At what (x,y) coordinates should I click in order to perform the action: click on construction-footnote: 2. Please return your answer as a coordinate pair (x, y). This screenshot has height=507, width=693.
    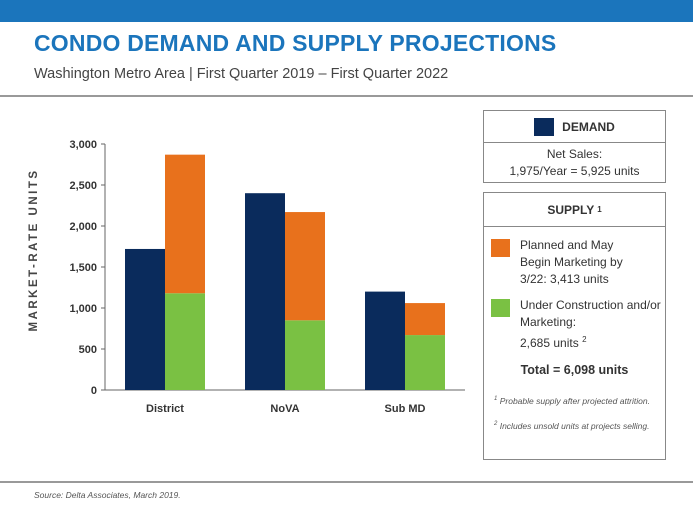
    Looking at the image, I should click on (584, 339).